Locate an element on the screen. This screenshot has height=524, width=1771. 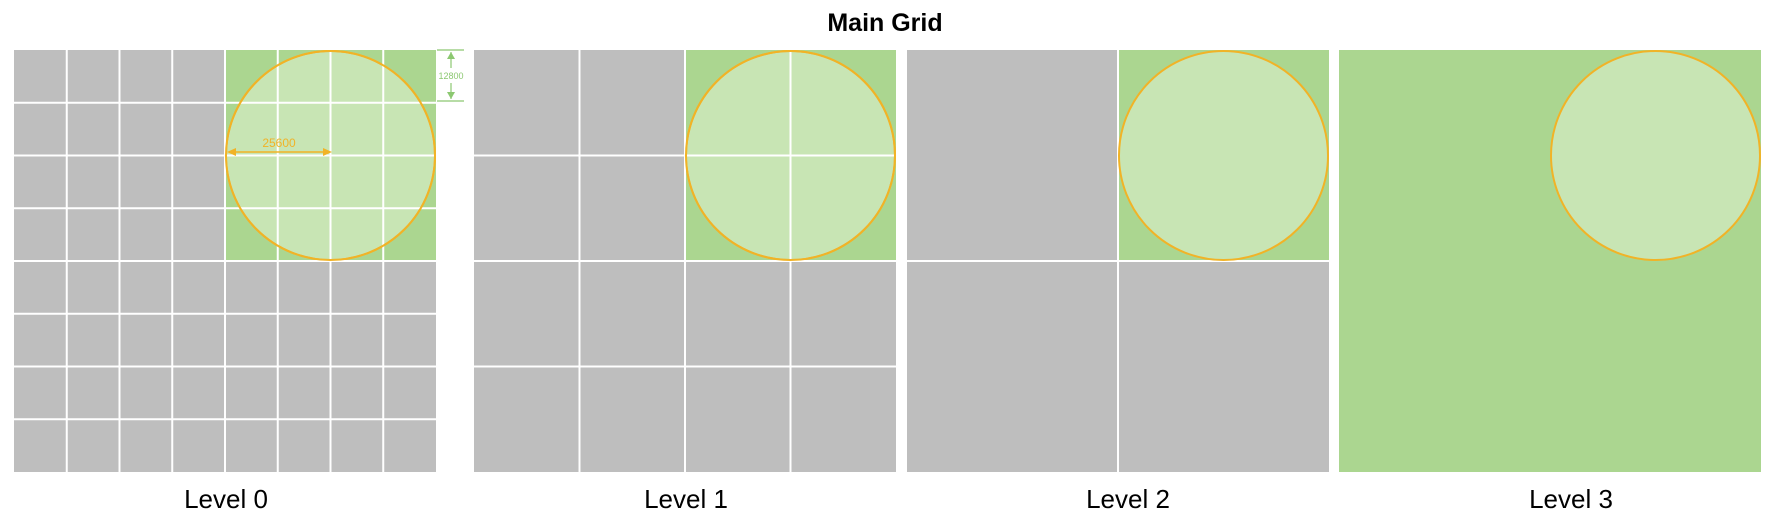
vertical-dimension-label: 12800 is located at coordinates (450, 76).